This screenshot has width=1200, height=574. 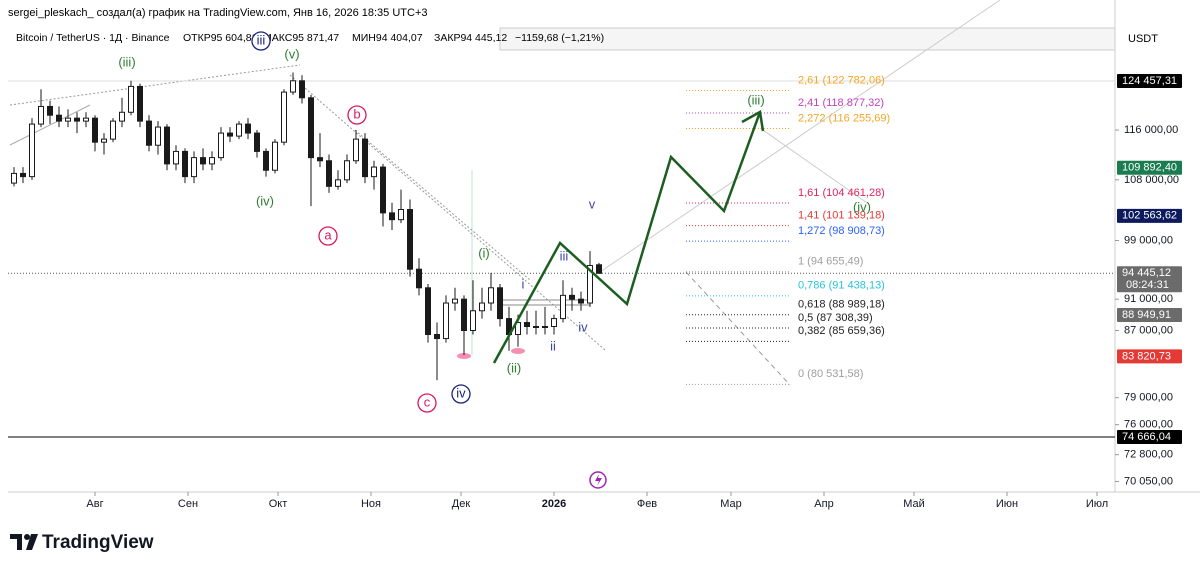 What do you see at coordinates (553, 345) in the screenshot?
I see `wave-label: ii` at bounding box center [553, 345].